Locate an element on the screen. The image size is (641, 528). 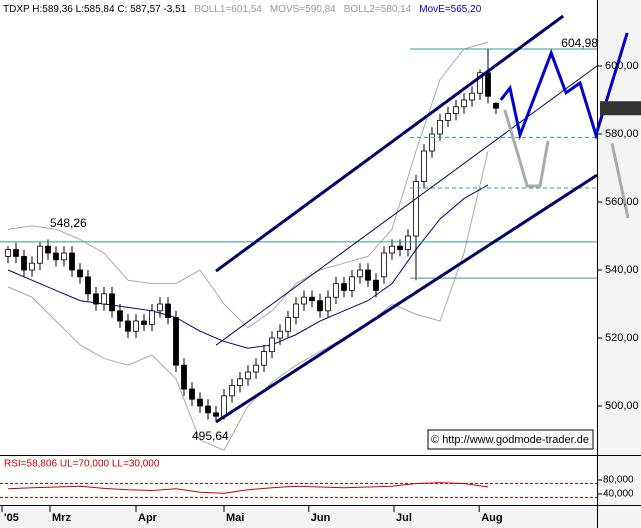
x-tick-label: Jun is located at coordinates (321, 518).